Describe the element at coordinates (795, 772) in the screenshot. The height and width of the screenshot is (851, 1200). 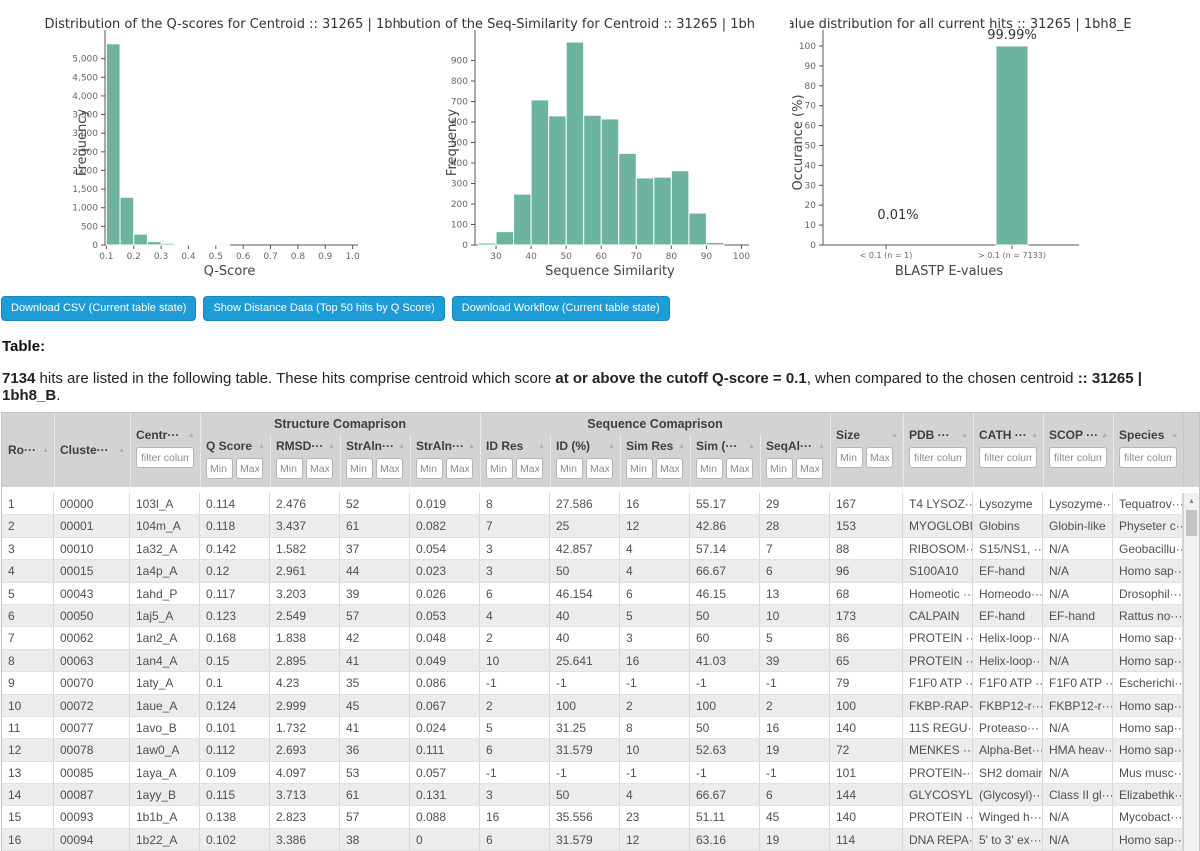
I see `cell-seqaln: -1` at that location.